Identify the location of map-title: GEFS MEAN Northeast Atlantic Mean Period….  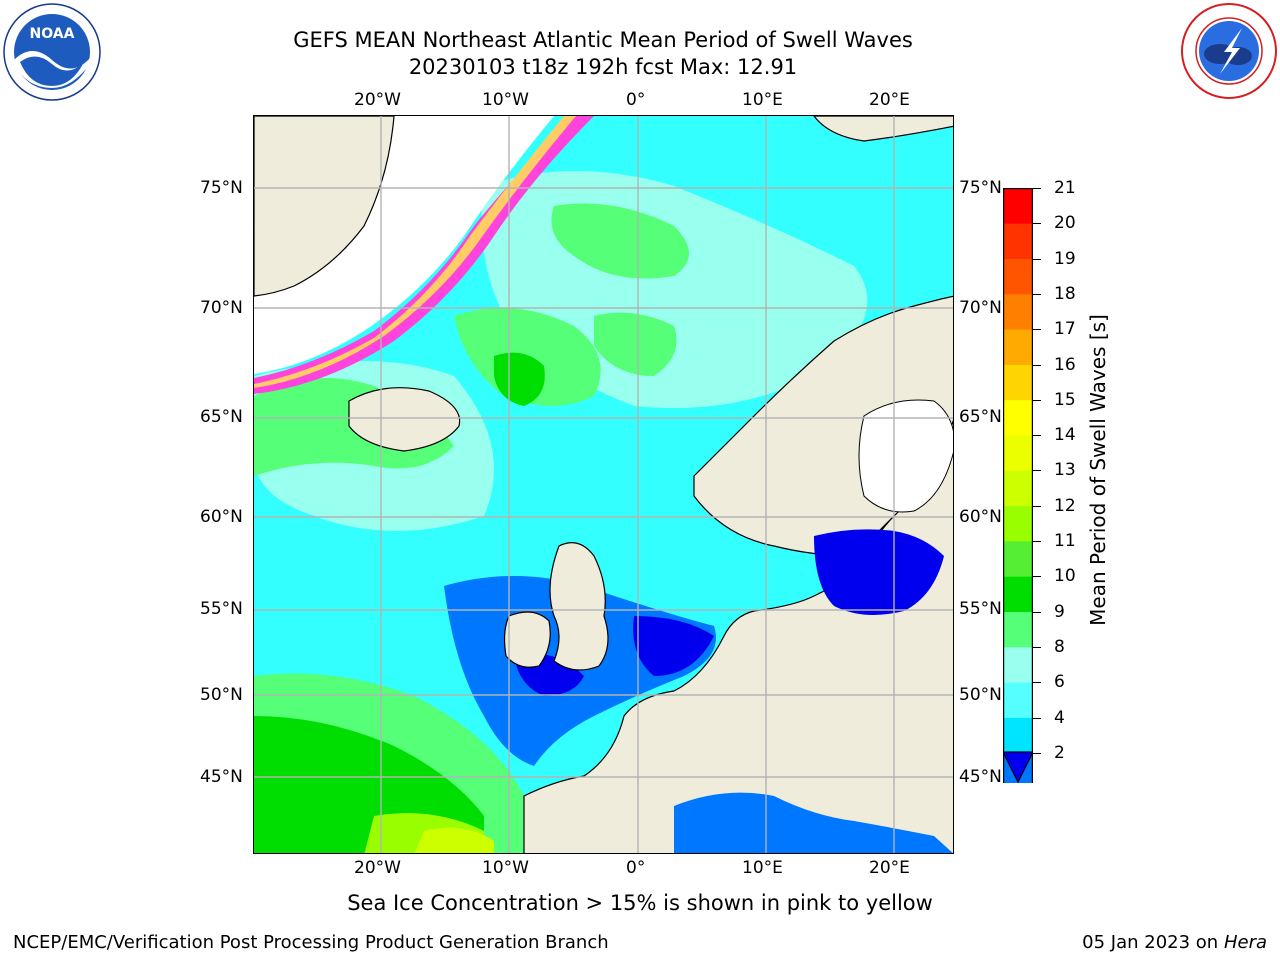
(603, 40).